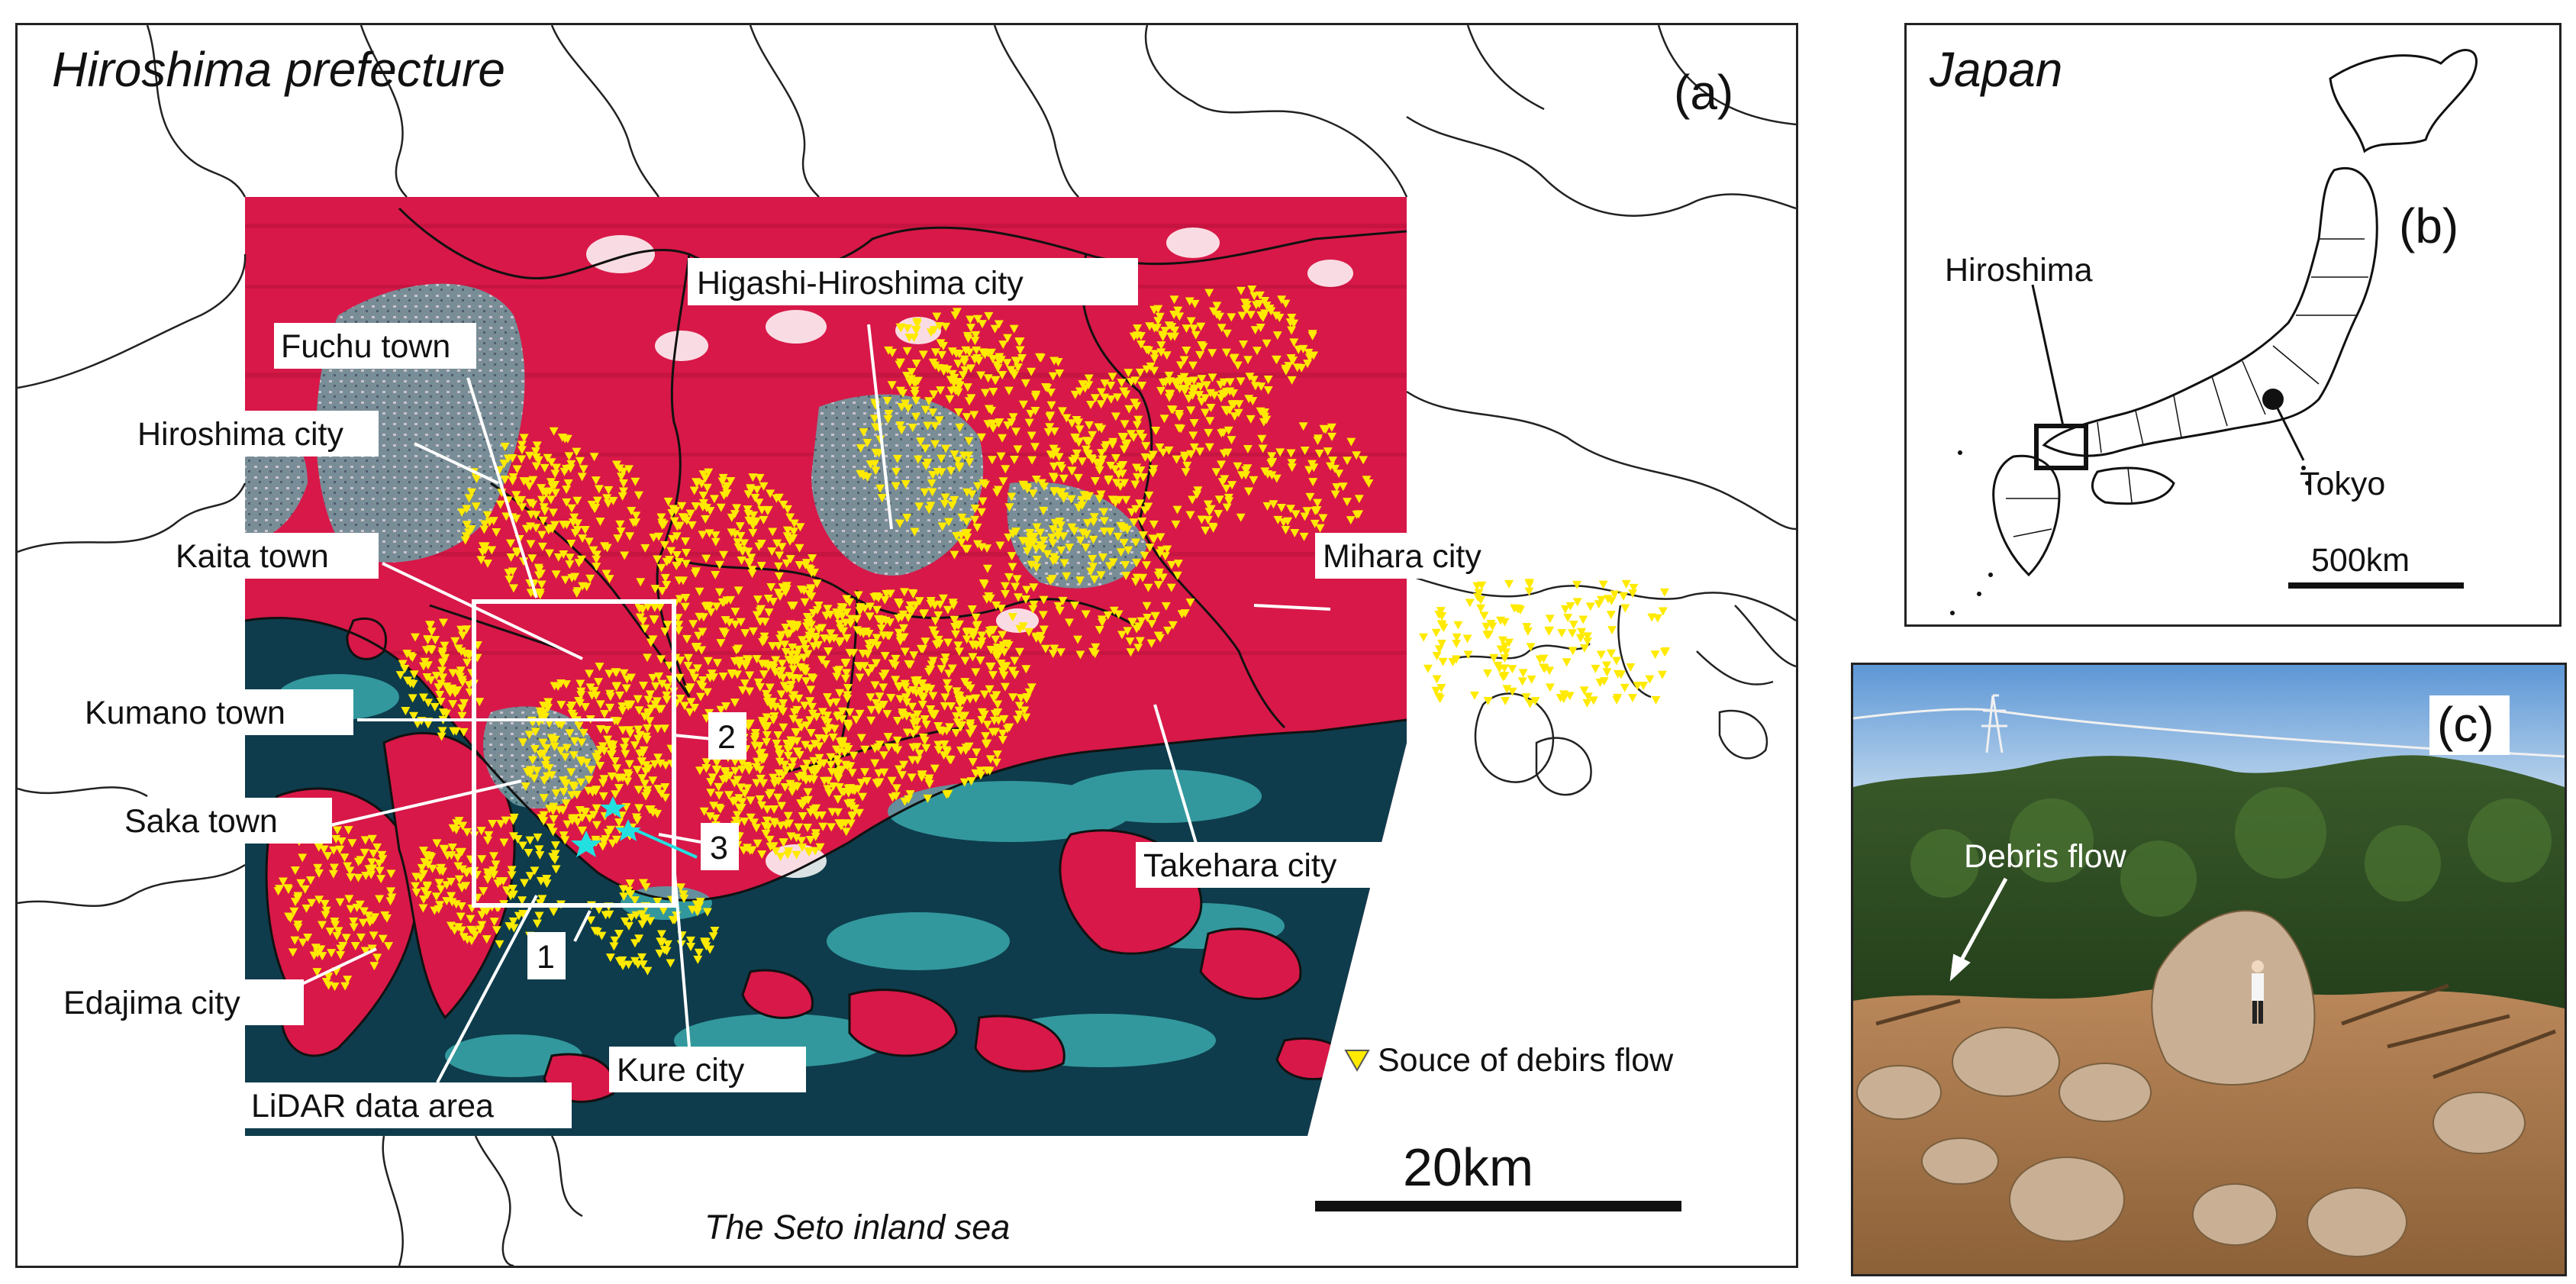 The height and width of the screenshot is (1284, 2576). What do you see at coordinates (152, 1003) in the screenshot?
I see `label-edajima-city: Edajima city` at bounding box center [152, 1003].